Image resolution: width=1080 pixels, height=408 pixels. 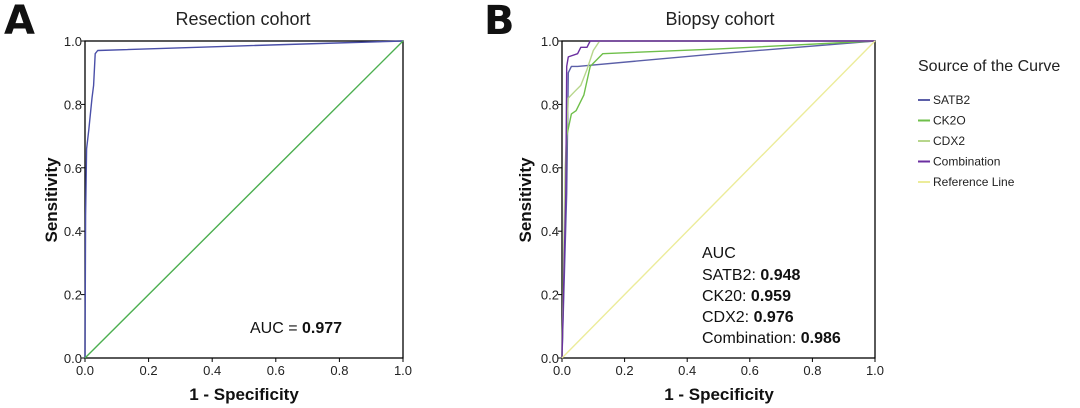 I want to click on legend-entry-label: Reference Line, so click(x=974, y=182).